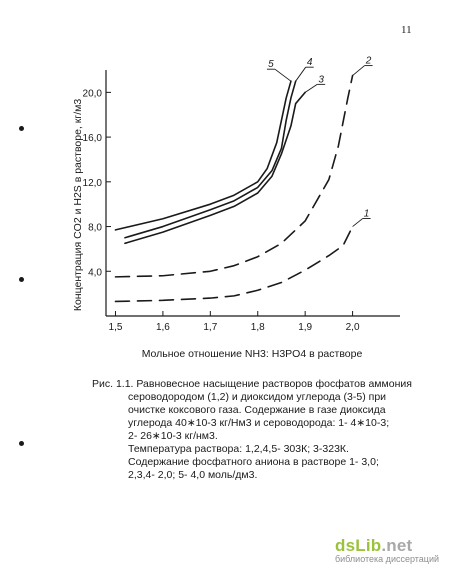 This screenshot has height=582, width=450. Describe the element at coordinates (321, 79) in the screenshot. I see `series-label: 3` at that location.